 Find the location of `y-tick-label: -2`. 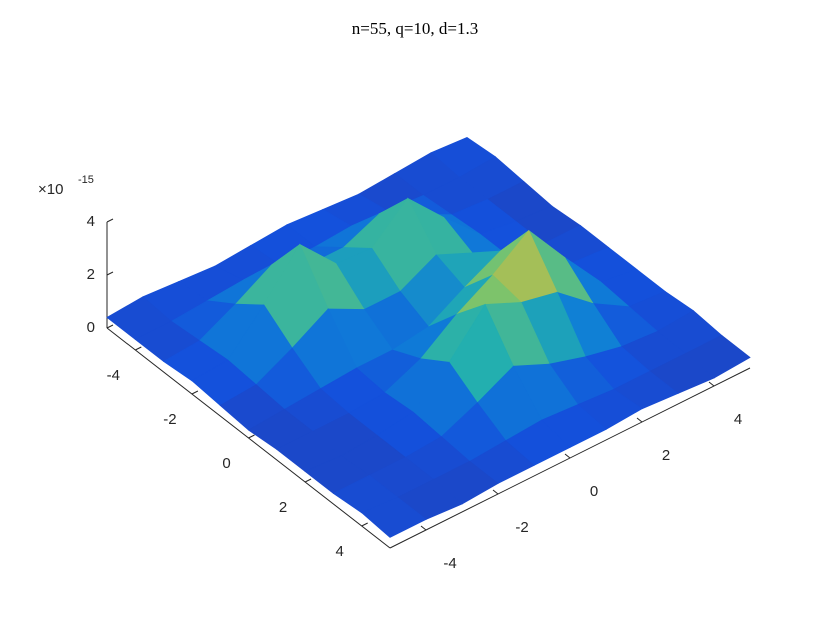

y-tick-label: -2 is located at coordinates (521, 527).